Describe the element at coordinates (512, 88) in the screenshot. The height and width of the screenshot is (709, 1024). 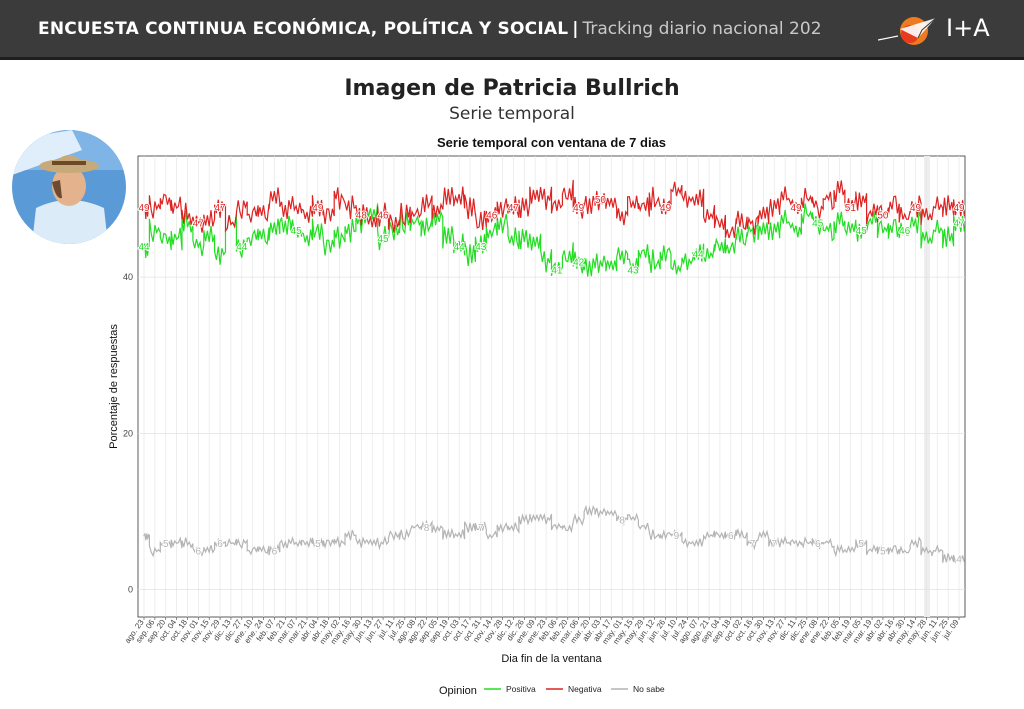
I see `page-title: Imagen de Patricia Bullrich` at that location.